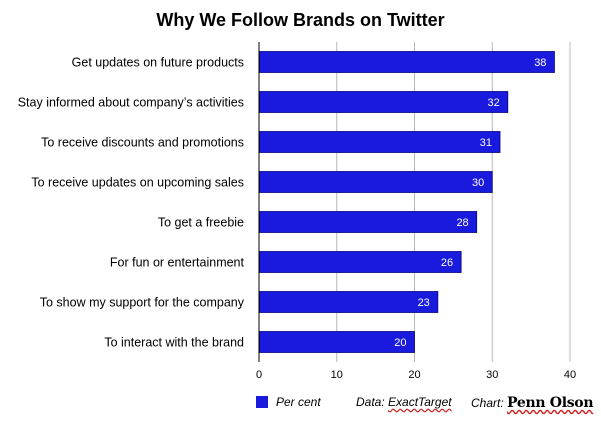 This screenshot has width=601, height=431. Describe the element at coordinates (137, 183) in the screenshot. I see `category-label: To receive updates on upcoming sales` at that location.